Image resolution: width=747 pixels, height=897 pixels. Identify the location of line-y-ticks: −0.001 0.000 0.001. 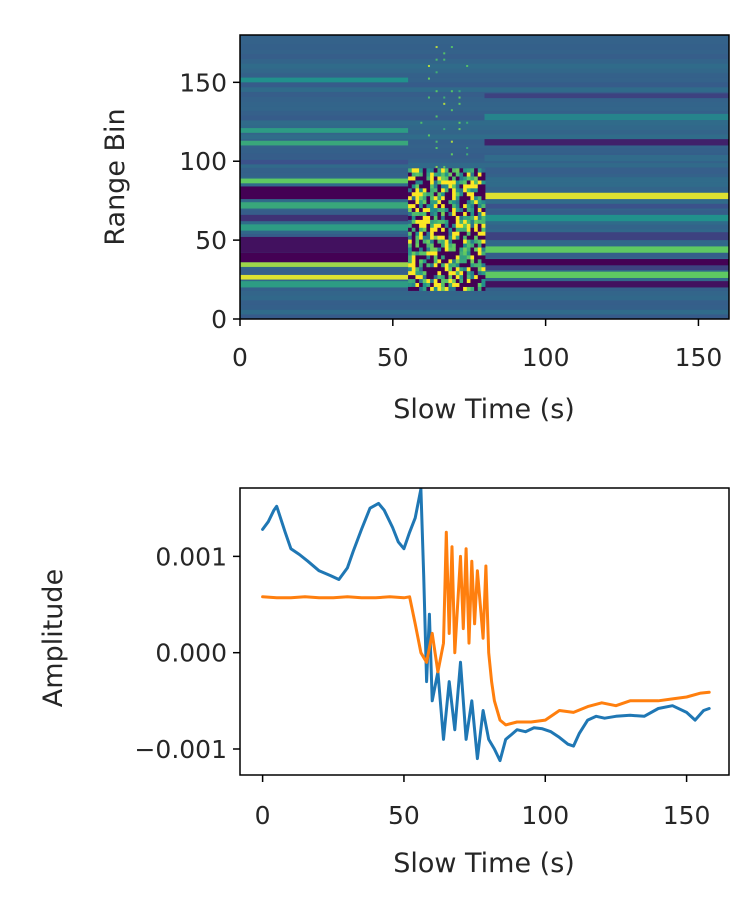
(187, 653).